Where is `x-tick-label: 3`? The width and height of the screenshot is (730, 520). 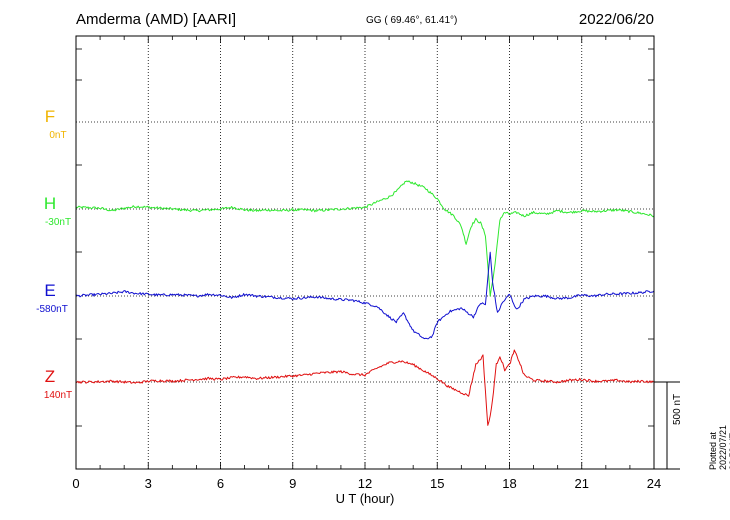 x-tick-label: 3 is located at coordinates (148, 483).